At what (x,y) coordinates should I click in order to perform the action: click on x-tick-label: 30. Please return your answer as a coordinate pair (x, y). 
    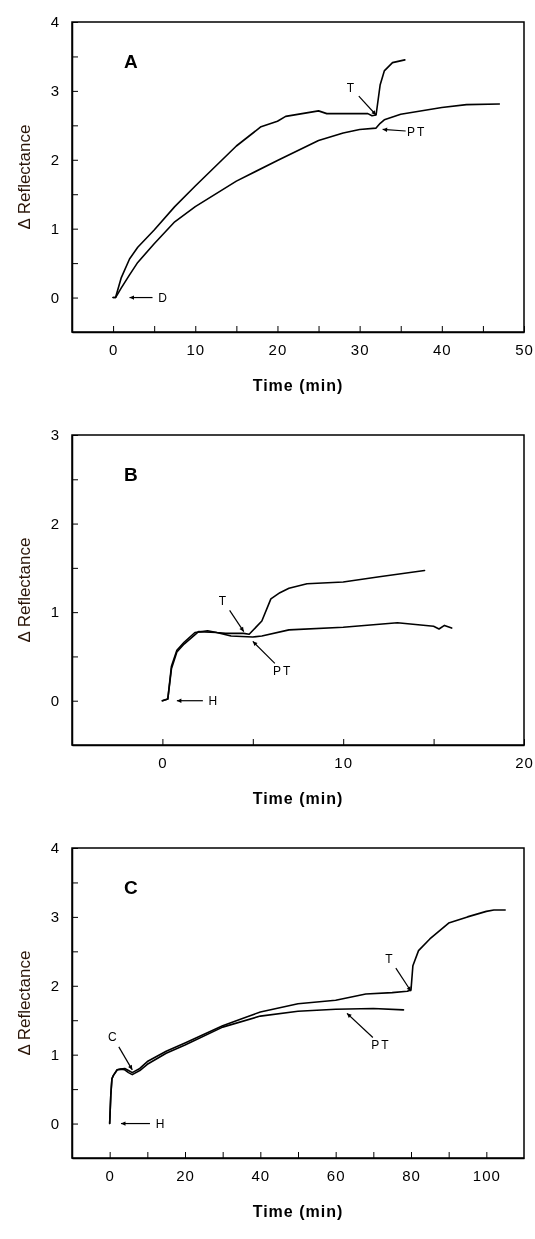
    Looking at the image, I should click on (360, 349).